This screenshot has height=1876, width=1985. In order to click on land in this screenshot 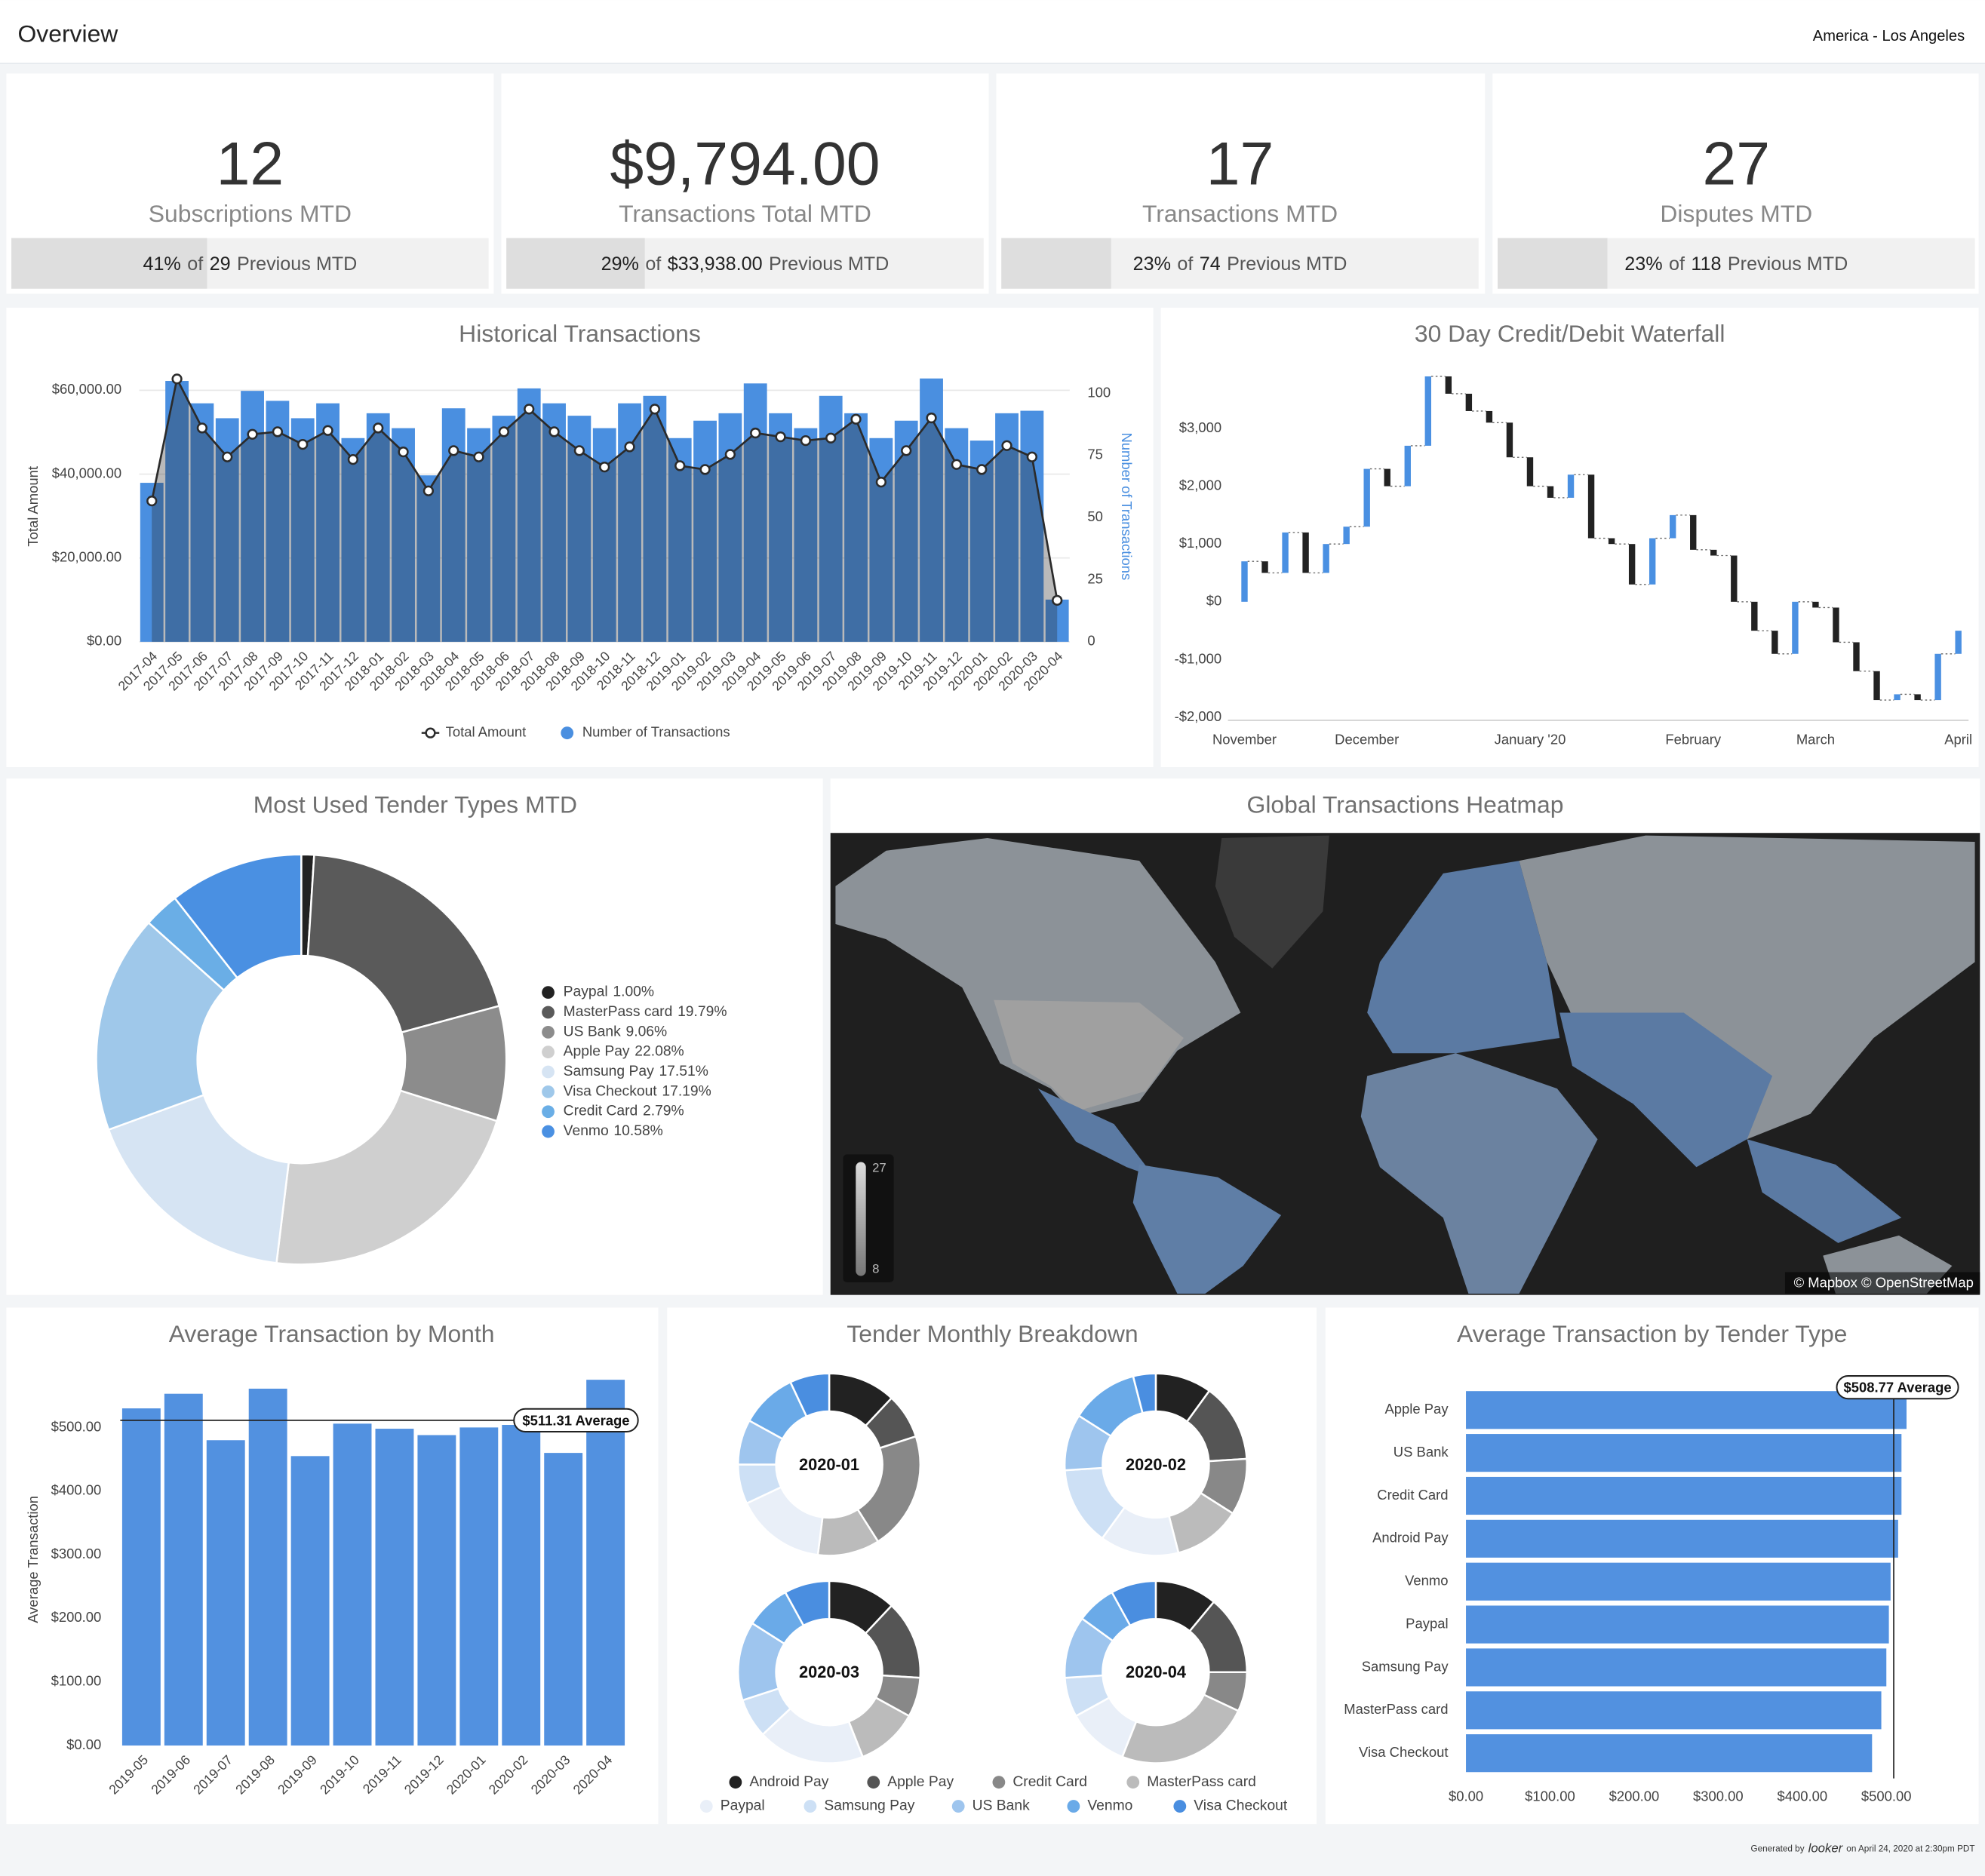, I will do `click(1463, 957)`.